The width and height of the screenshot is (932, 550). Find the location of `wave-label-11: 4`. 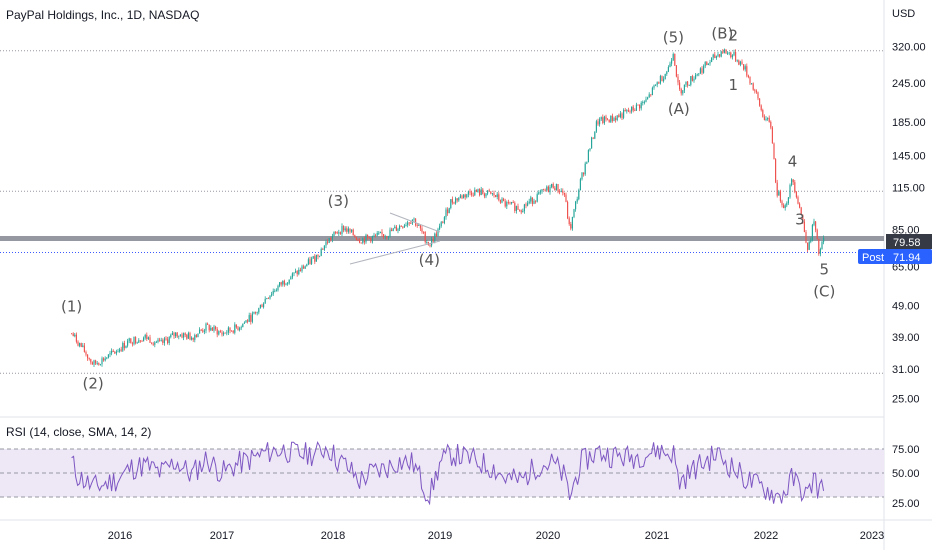

wave-label-11: 4 is located at coordinates (793, 161).